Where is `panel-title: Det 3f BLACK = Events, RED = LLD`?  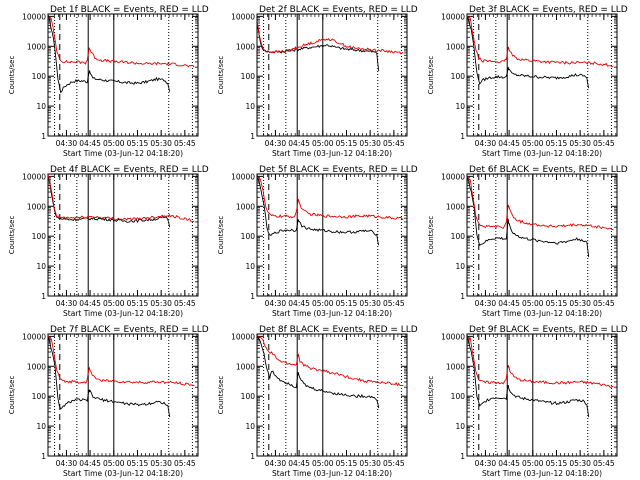 panel-title: Det 3f BLACK = Events, RED = LLD is located at coordinates (548, 10).